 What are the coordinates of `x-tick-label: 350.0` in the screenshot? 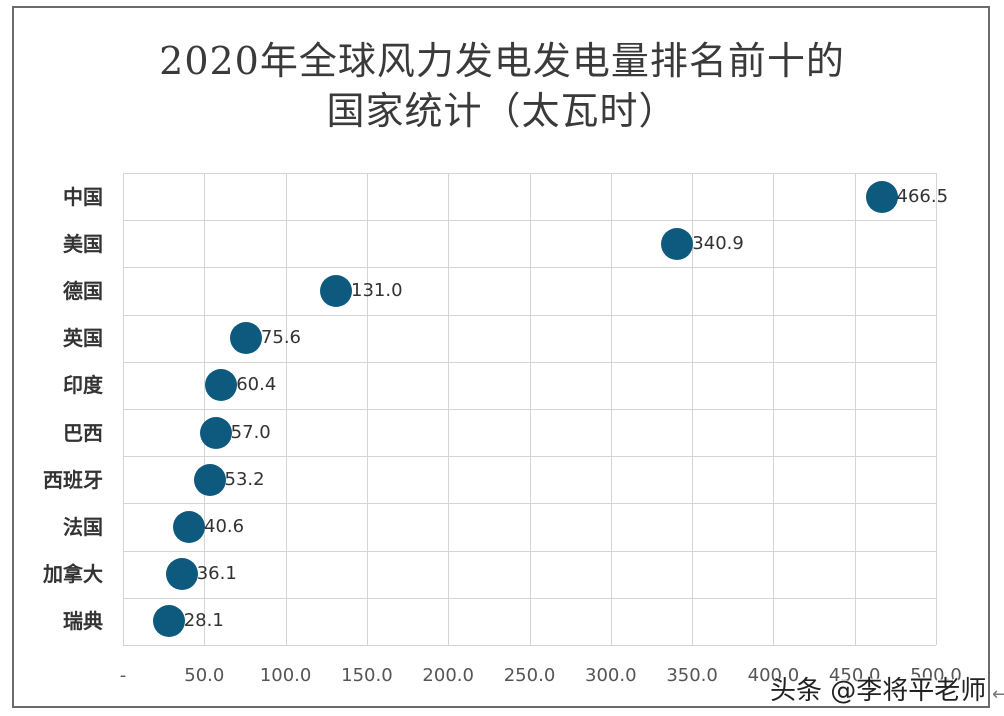 It's located at (692, 675).